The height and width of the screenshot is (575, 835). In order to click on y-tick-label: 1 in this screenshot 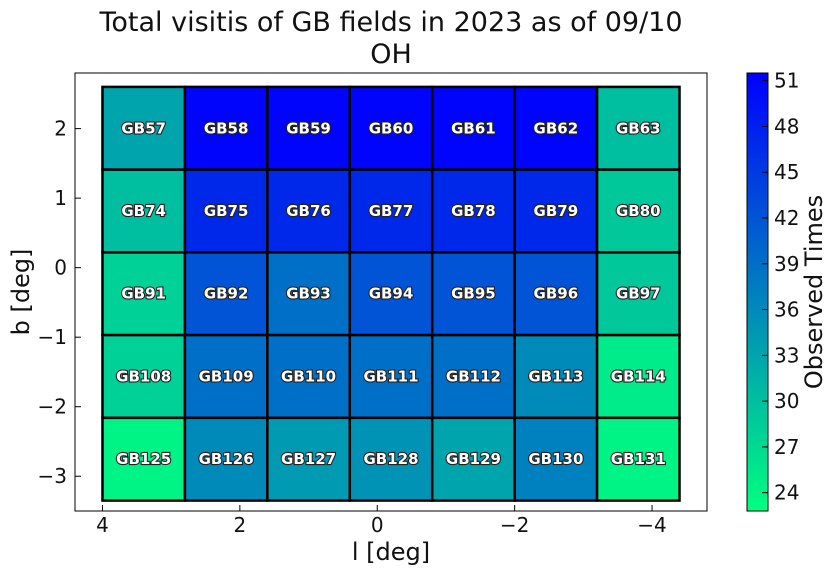, I will do `click(60, 198)`.